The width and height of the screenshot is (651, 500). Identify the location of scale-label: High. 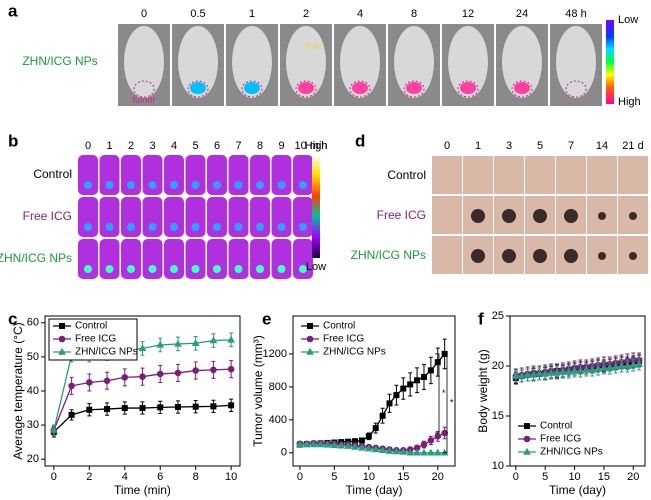
(629, 102).